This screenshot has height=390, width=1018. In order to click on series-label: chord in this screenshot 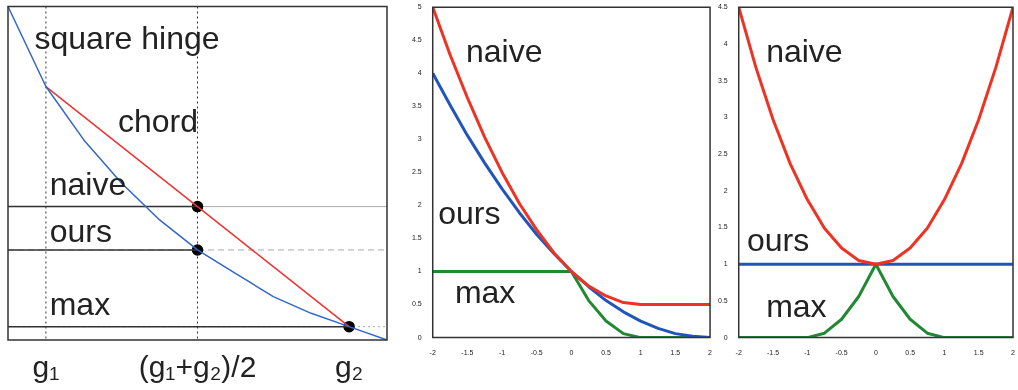, I will do `click(157, 121)`.